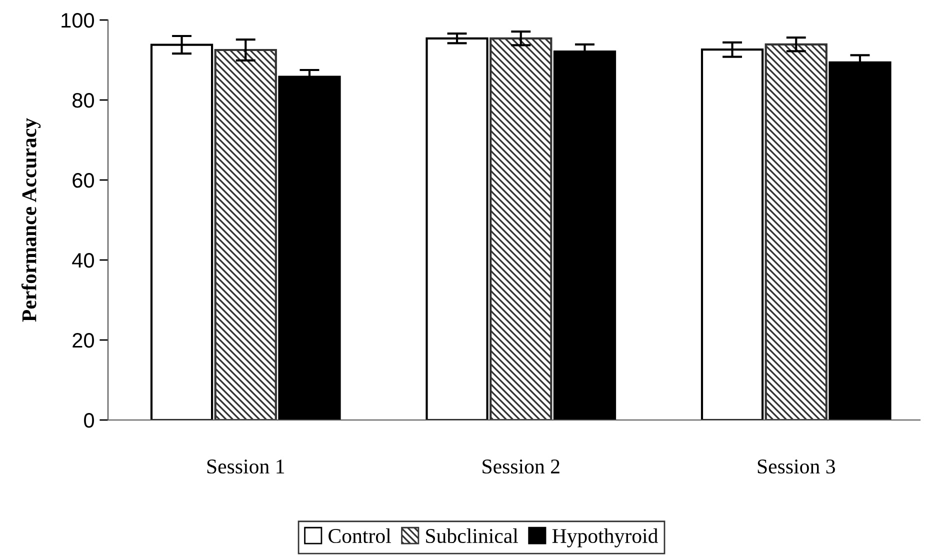 This screenshot has height=558, width=928. What do you see at coordinates (521, 467) in the screenshot?
I see `x-tick-label: Session 2` at bounding box center [521, 467].